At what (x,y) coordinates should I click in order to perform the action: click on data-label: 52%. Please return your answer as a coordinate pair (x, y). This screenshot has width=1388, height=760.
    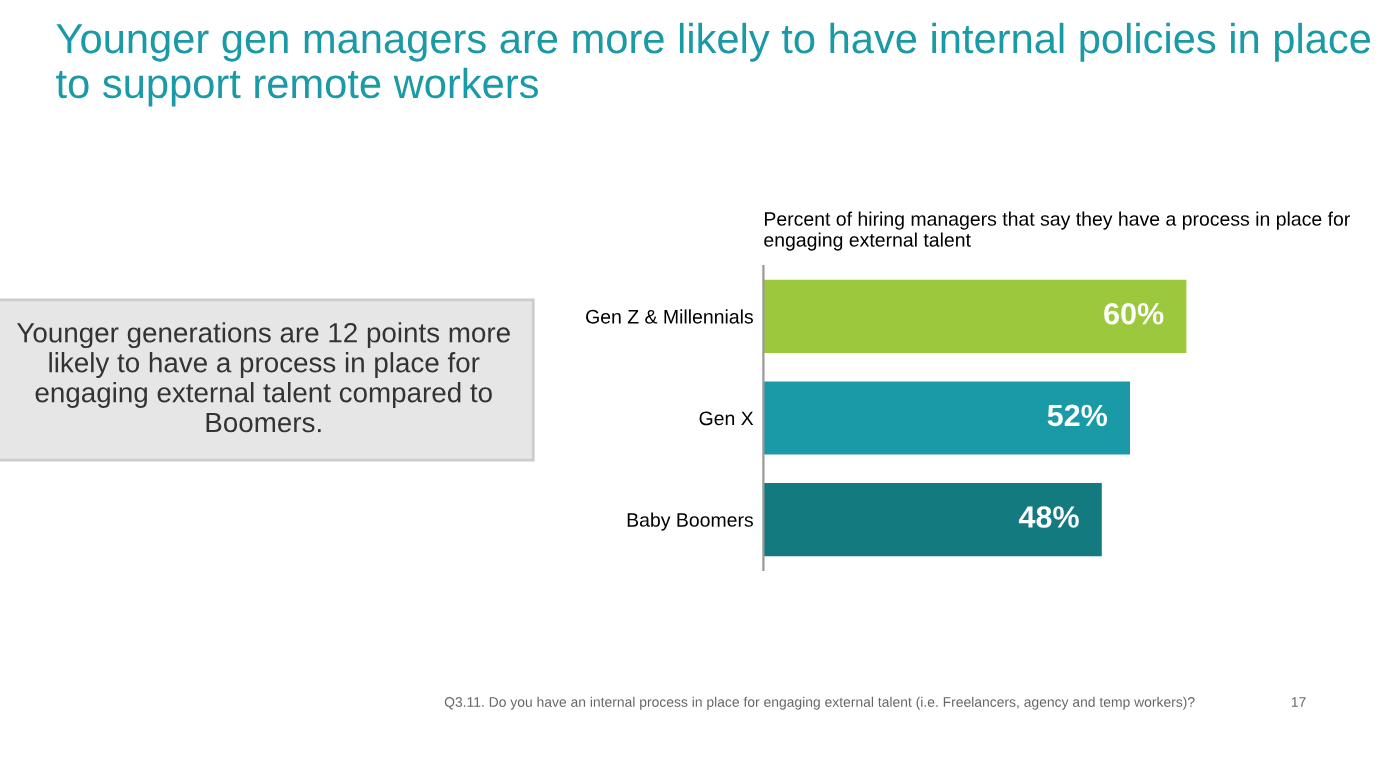
    Looking at the image, I should click on (1077, 415).